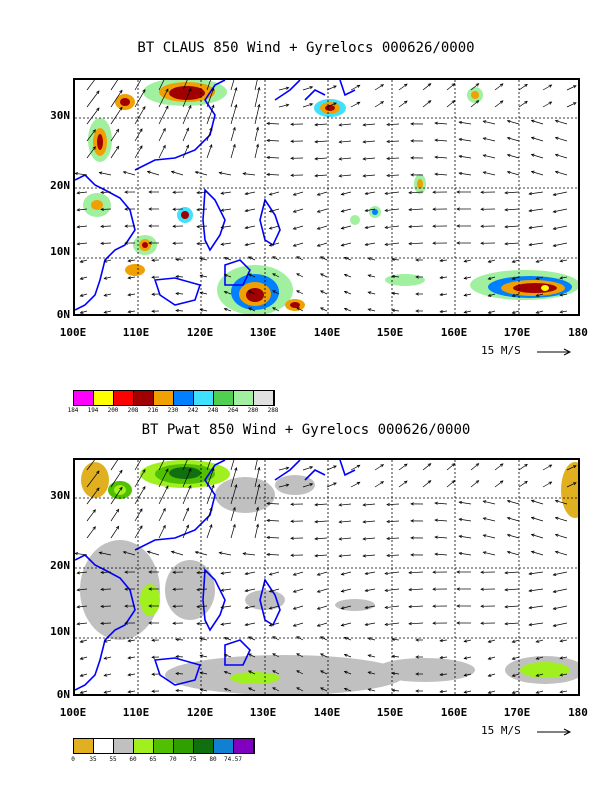 The width and height of the screenshot is (612, 792). Describe the element at coordinates (73, 332) in the screenshot. I see `panel1-xlabel-100e: 100E` at that location.